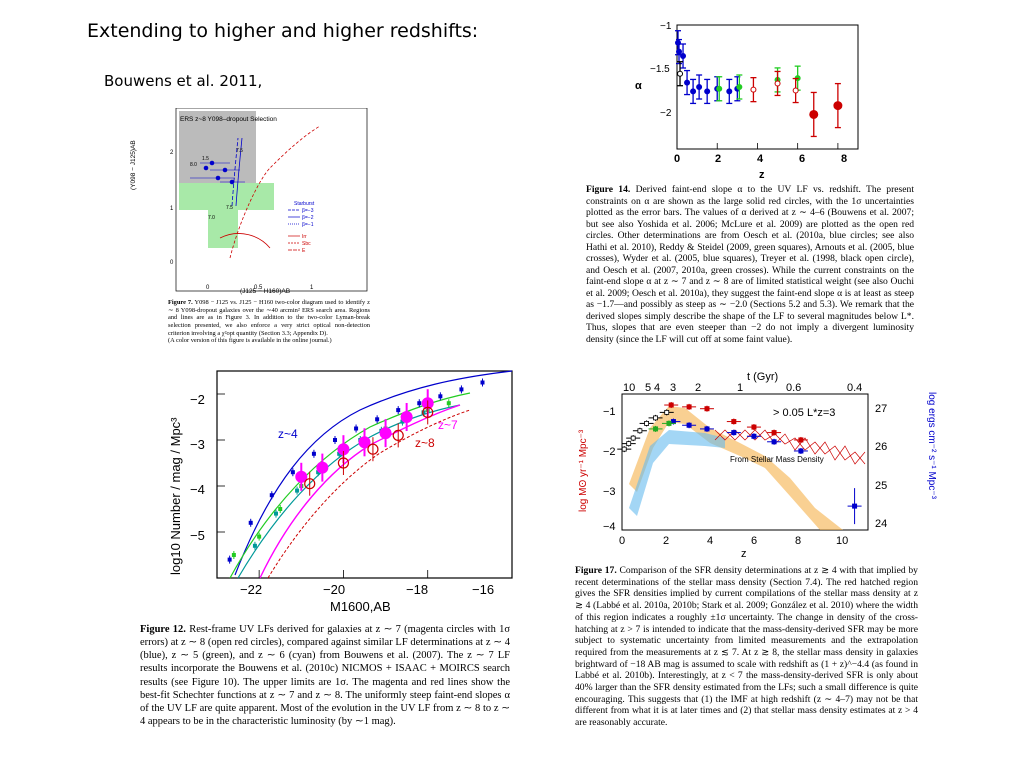  What do you see at coordinates (804, 413) in the screenshot?
I see `fig17-annotation-lum: > 0.05 L*z=3` at bounding box center [804, 413].